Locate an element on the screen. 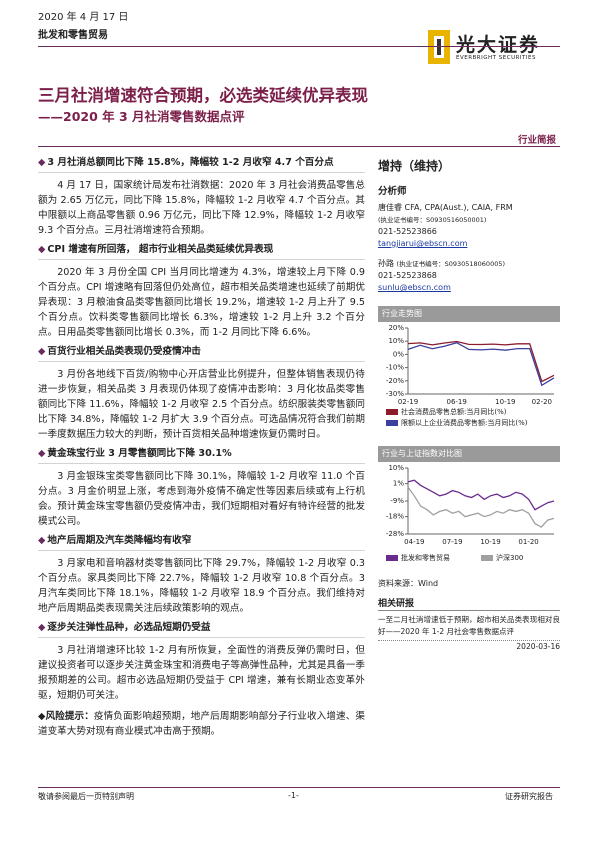 Image resolution: width=595 pixels, height=842 pixels. analyst-email: tangjiarui@ebscn.com is located at coordinates (423, 243).